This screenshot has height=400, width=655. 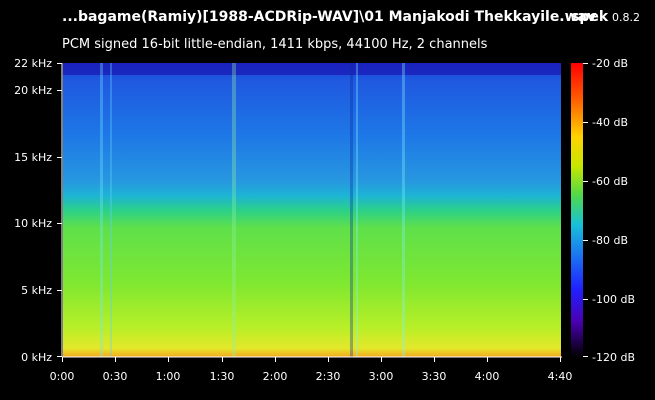 I want to click on time-label-2: 1:00, so click(x=168, y=376).